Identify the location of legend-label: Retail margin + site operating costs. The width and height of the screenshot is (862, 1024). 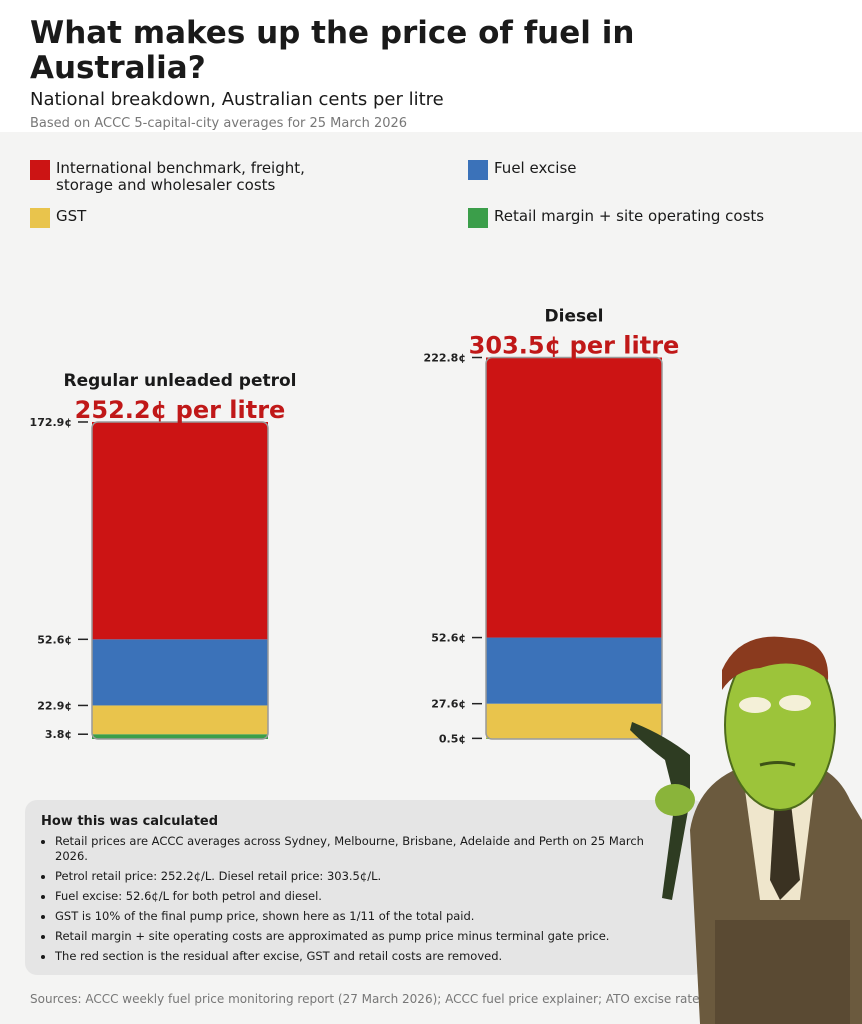
(629, 216).